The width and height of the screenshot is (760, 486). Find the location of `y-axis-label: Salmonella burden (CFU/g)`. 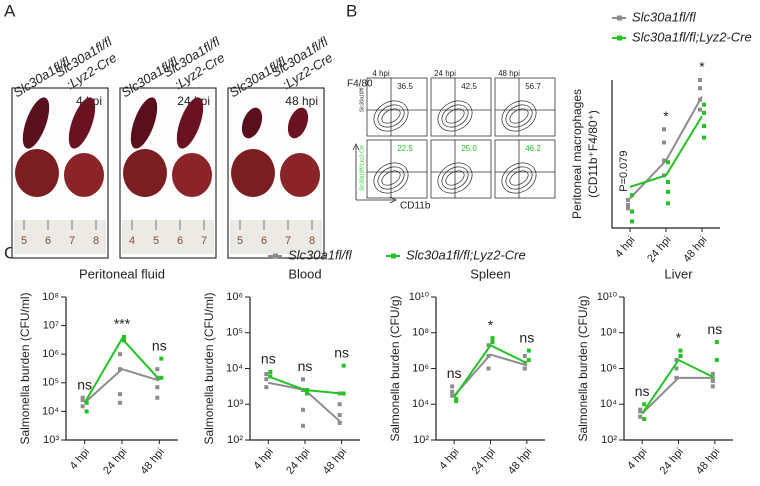

y-axis-label: Salmonella burden (CFU/g) is located at coordinates (583, 368).